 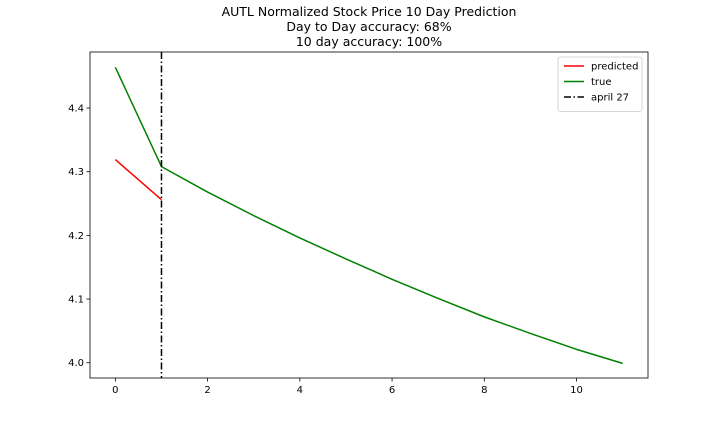 I want to click on legend: predicted true april 27, so click(x=600, y=84).